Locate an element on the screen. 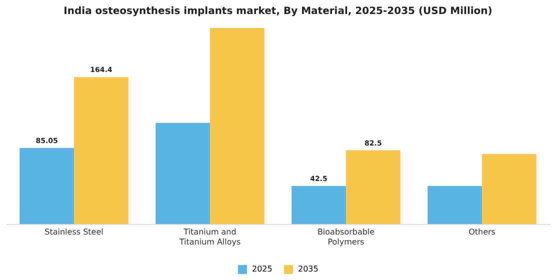  x-tick-label: Others is located at coordinates (482, 232).